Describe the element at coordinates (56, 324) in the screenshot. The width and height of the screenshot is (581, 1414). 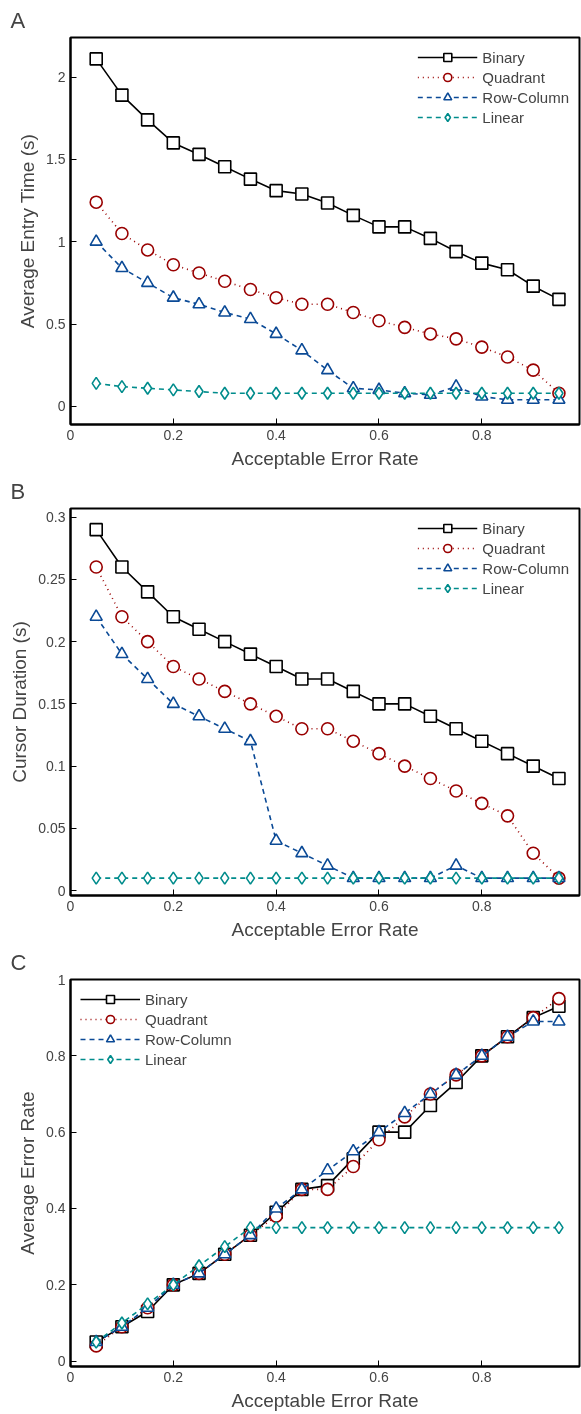
I see `y-tick-label: 0.5` at that location.